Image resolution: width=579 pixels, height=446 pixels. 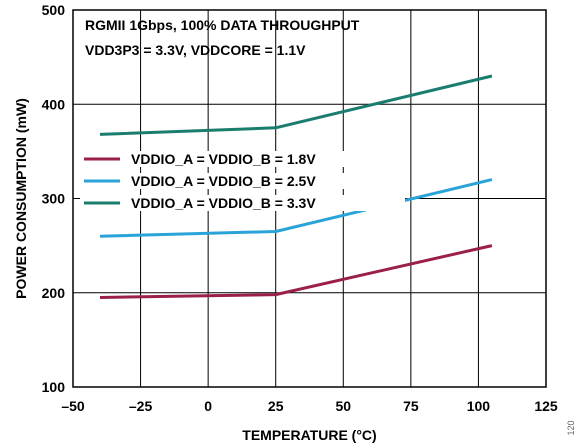 I want to click on figure-id: 120, so click(x=571, y=427).